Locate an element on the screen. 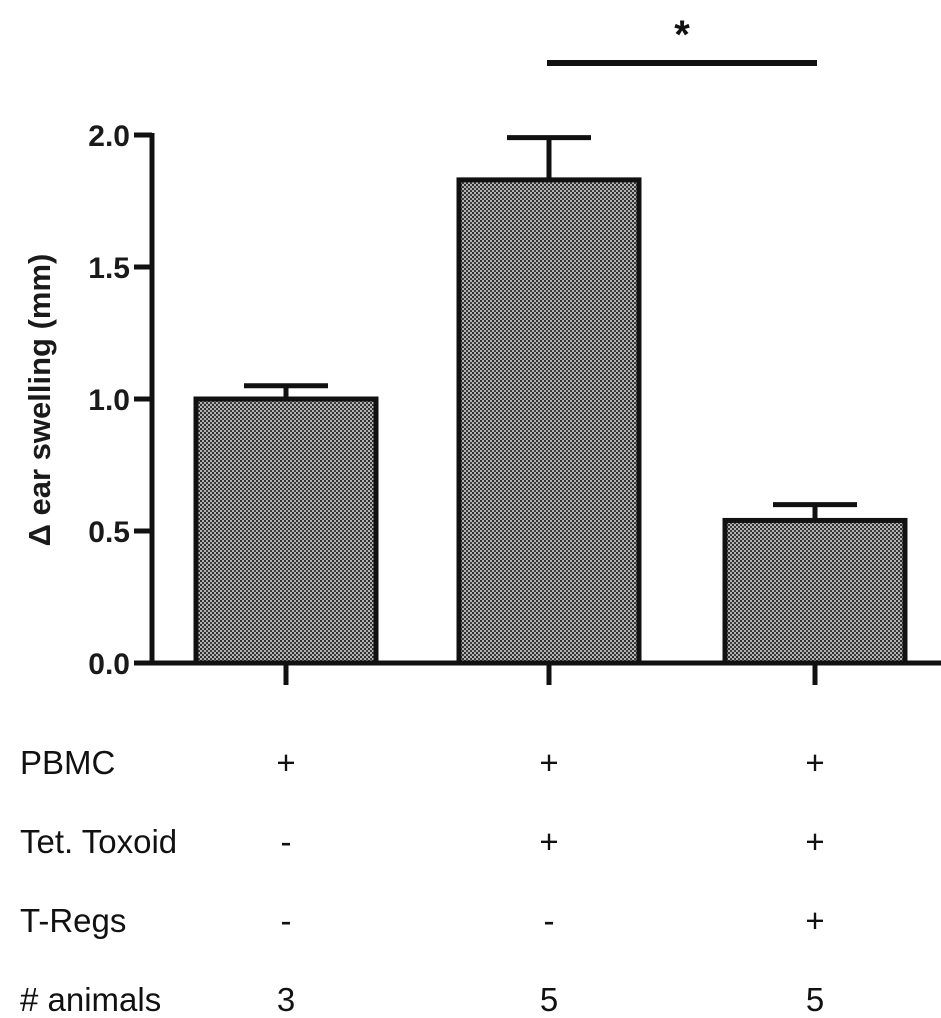 The width and height of the screenshot is (941, 1018). y-axis-ticks: 0.0 0.5 1.0 1.5 2.0 is located at coordinates (120, 400).